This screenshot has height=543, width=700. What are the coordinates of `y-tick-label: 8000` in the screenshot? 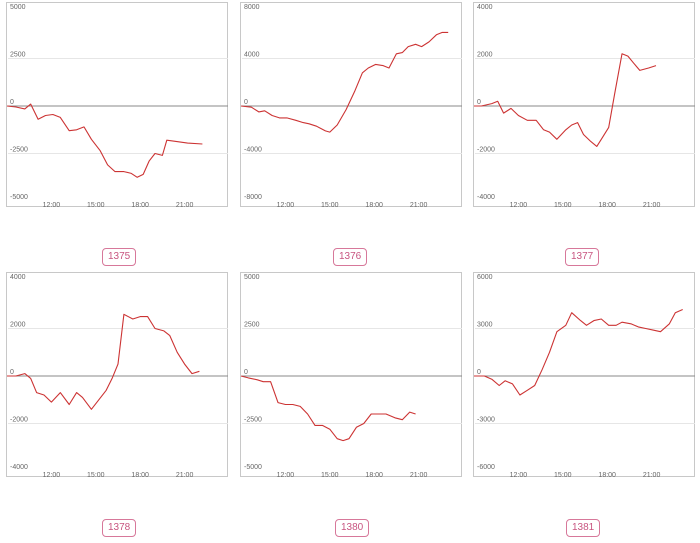 It's located at (252, 7).